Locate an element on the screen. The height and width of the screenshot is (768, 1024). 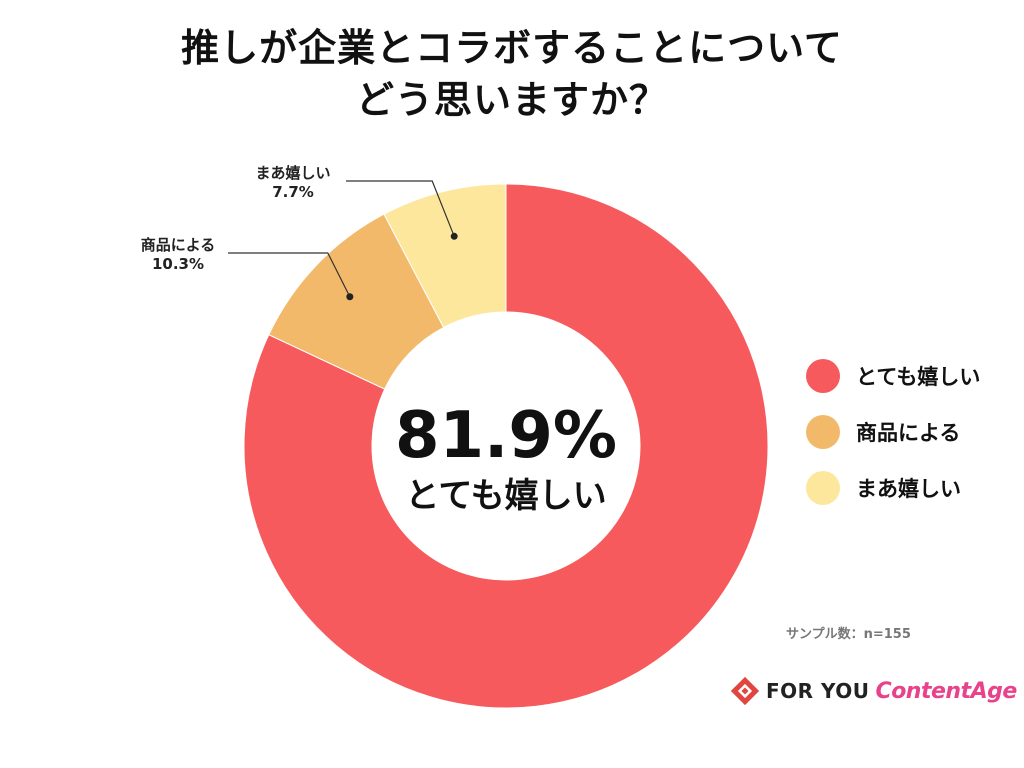
legend-item-depends-product: 商品による is located at coordinates (893, 432).